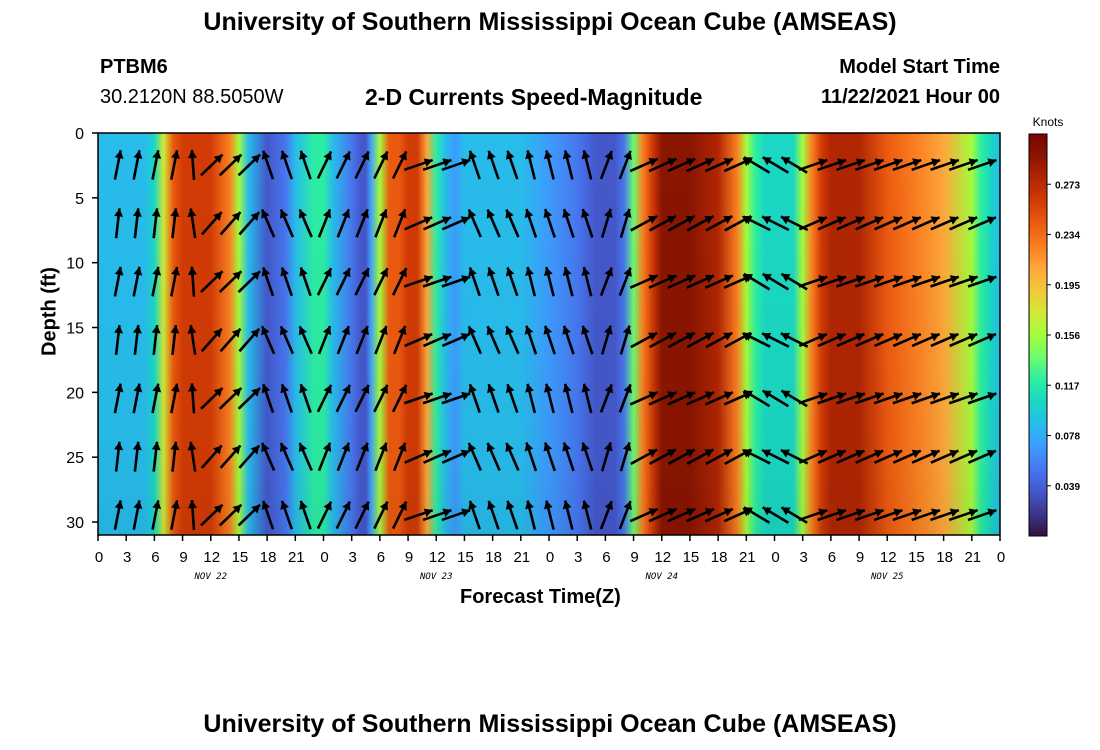 This screenshot has width=1100, height=750. What do you see at coordinates (75, 393) in the screenshot?
I see `y-tick-label: 20` at bounding box center [75, 393].